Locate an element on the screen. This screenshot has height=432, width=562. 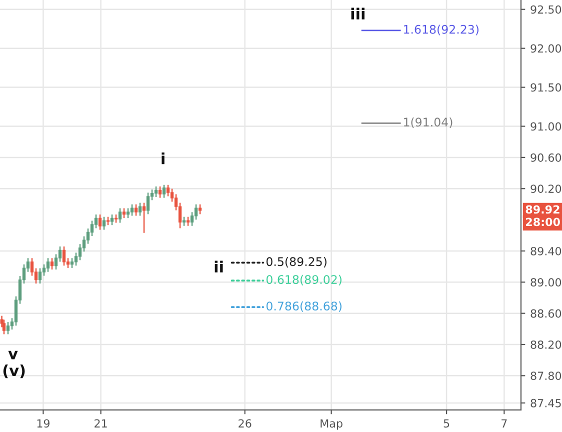
x-tick-label: 19 is located at coordinates (43, 423).